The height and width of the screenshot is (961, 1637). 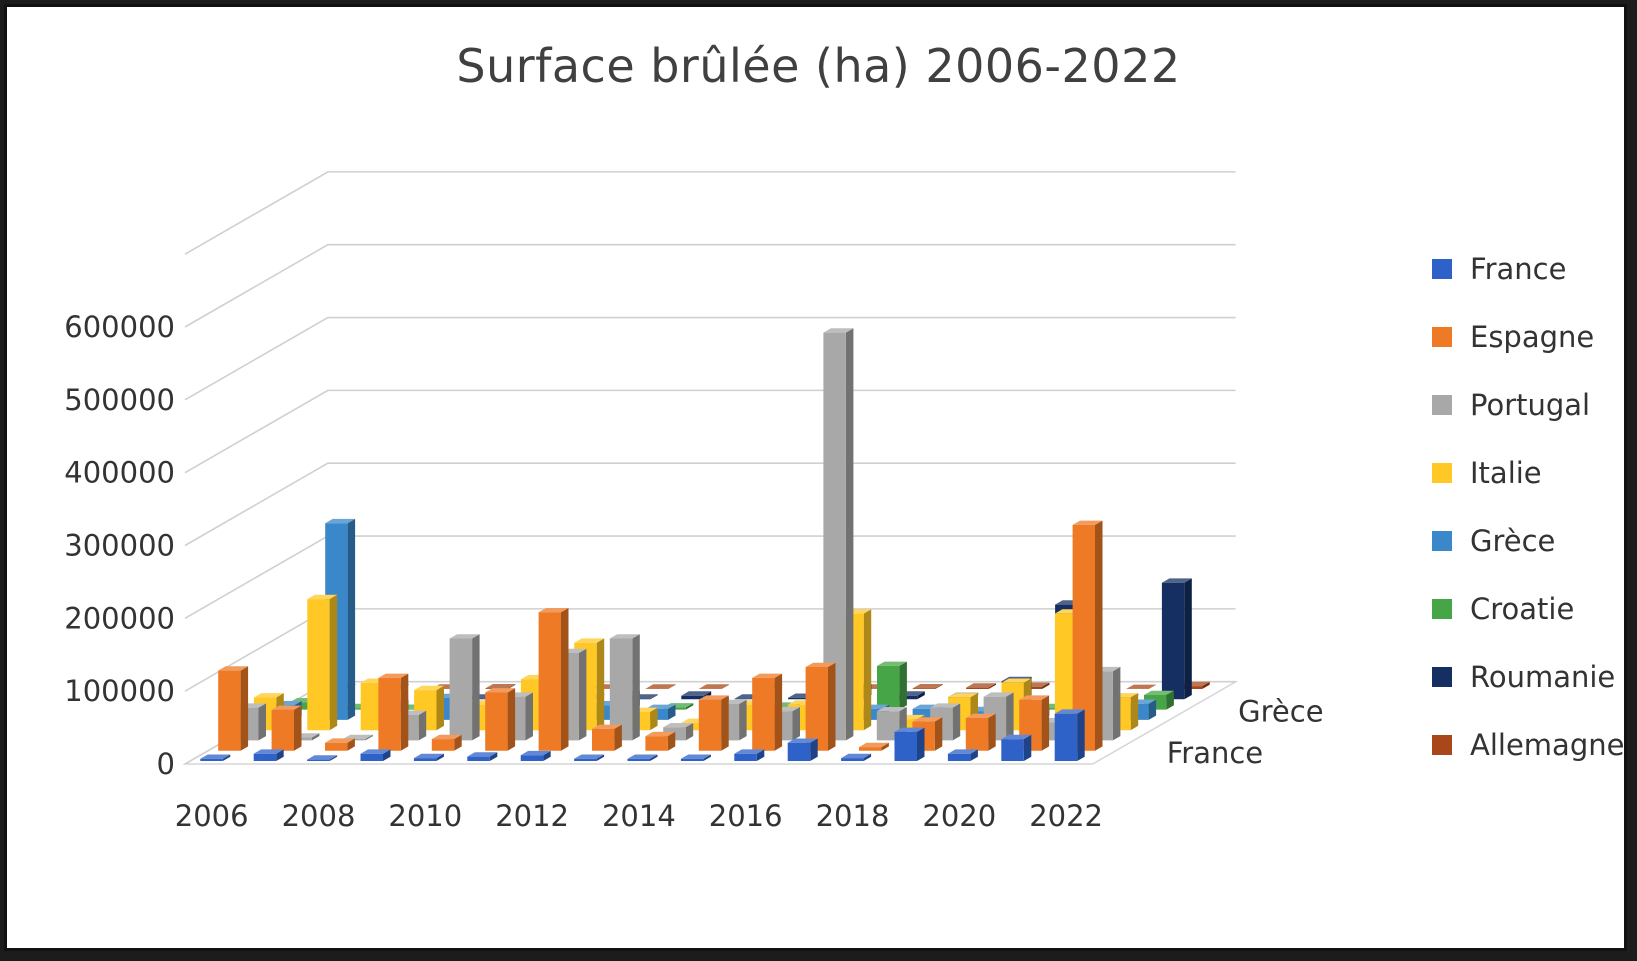 What do you see at coordinates (119, 618) in the screenshot?
I see `y-tick-label: 200000` at bounding box center [119, 618].